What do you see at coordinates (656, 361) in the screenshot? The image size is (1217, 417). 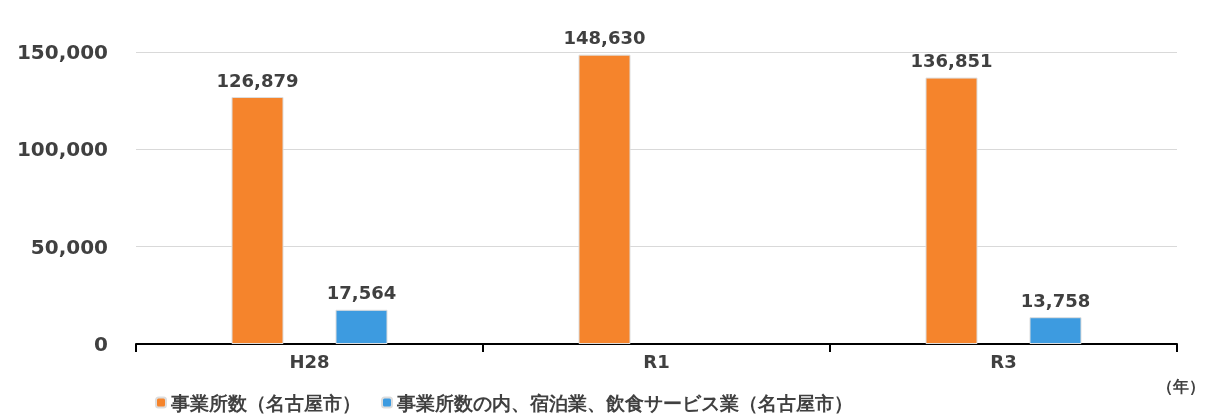 I see `x-tick-label: R1` at bounding box center [656, 361].